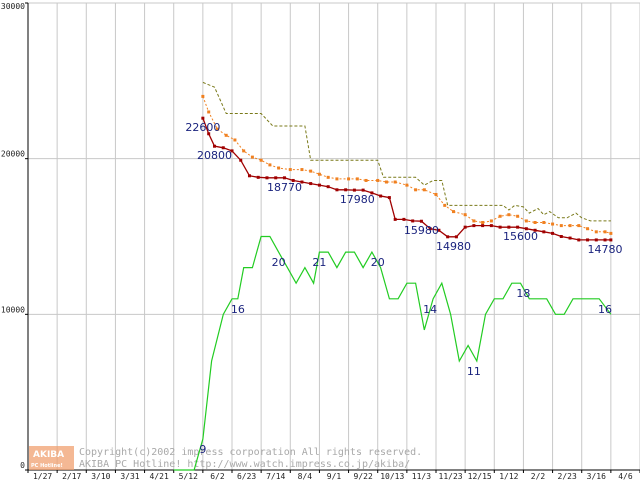 The width and height of the screenshot is (640, 480). I want to click on x-tick-label: 6/23, so click(246, 476).